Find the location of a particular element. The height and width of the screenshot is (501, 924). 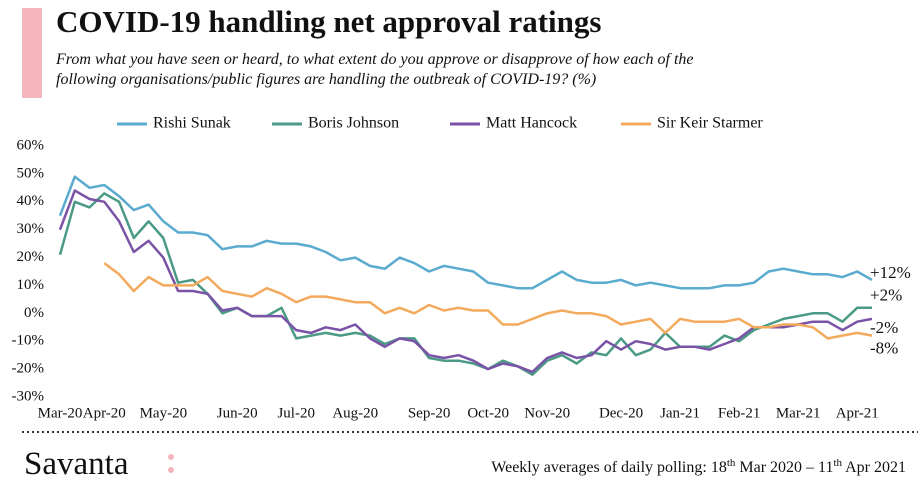

chart-title: COVID-19 handling net approval ratings is located at coordinates (328, 21).